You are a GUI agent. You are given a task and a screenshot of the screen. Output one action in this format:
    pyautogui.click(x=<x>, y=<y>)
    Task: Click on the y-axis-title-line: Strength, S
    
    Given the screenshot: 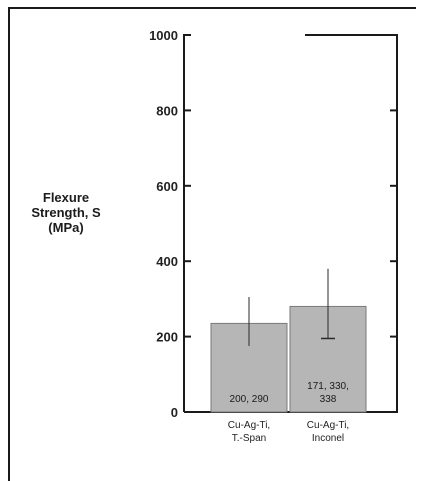 What is the action you would take?
    pyautogui.click(x=66, y=212)
    